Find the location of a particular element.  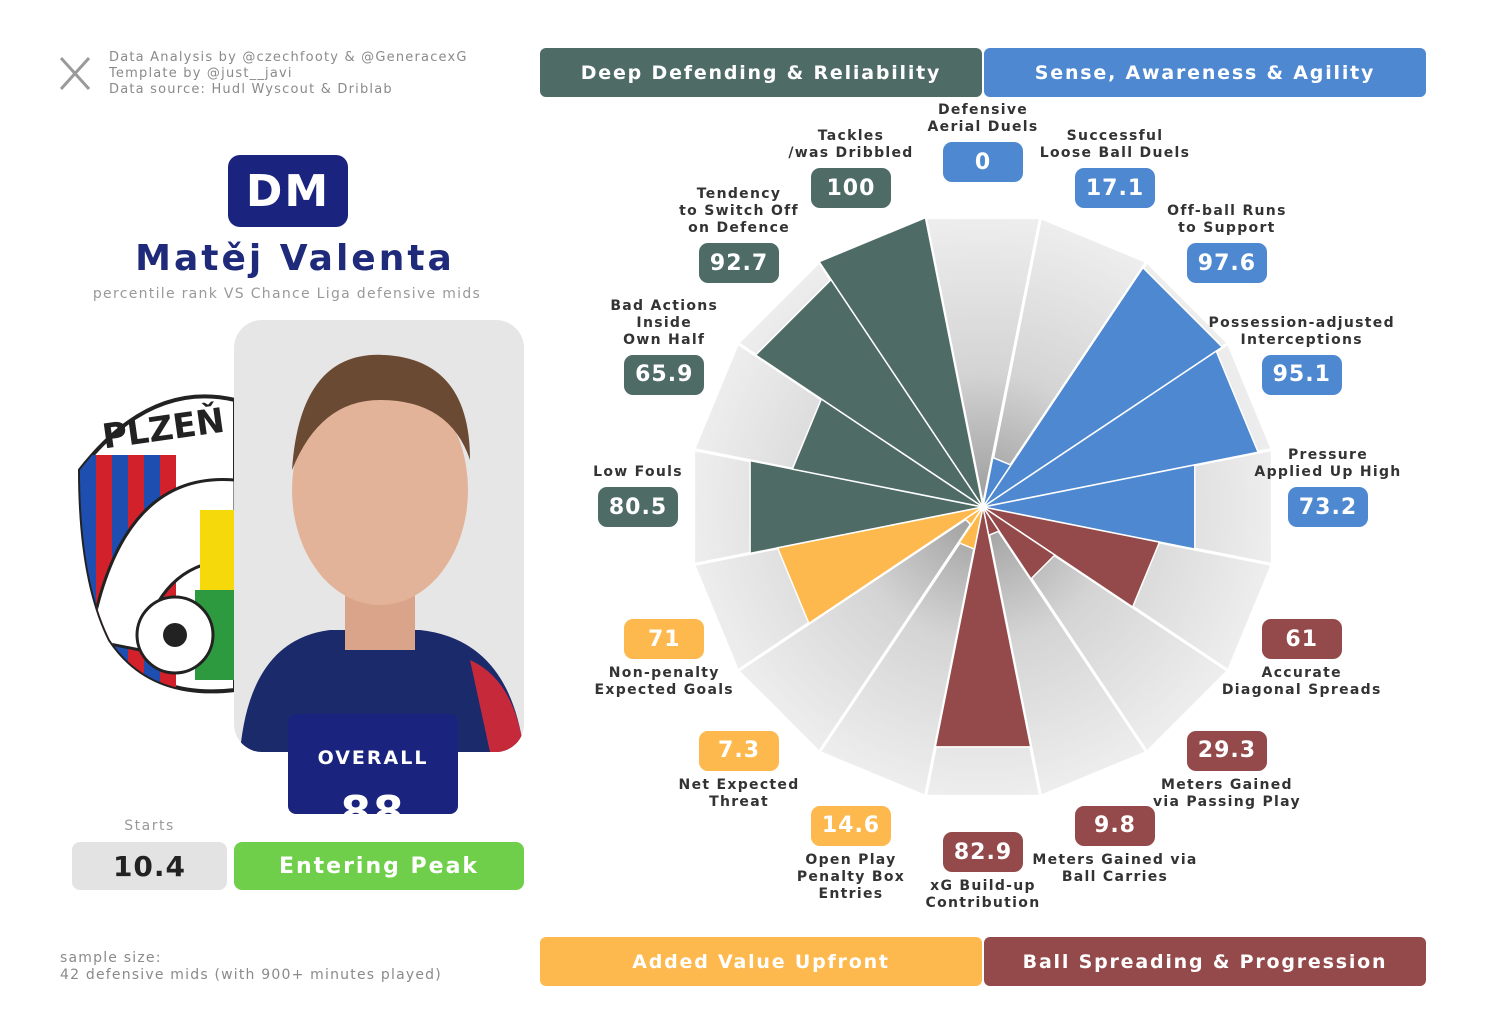

overall-box: OVERALL 88 is located at coordinates (373, 776).